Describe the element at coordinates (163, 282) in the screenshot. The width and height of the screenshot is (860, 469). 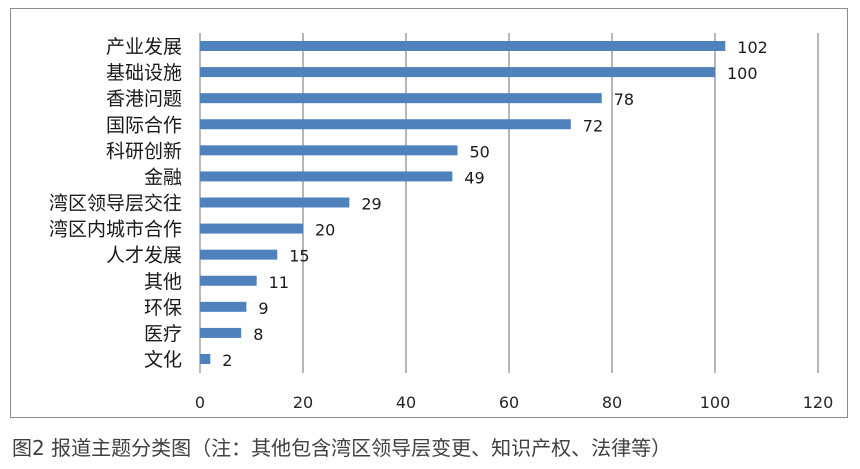
I see `category-label: 其他` at that location.